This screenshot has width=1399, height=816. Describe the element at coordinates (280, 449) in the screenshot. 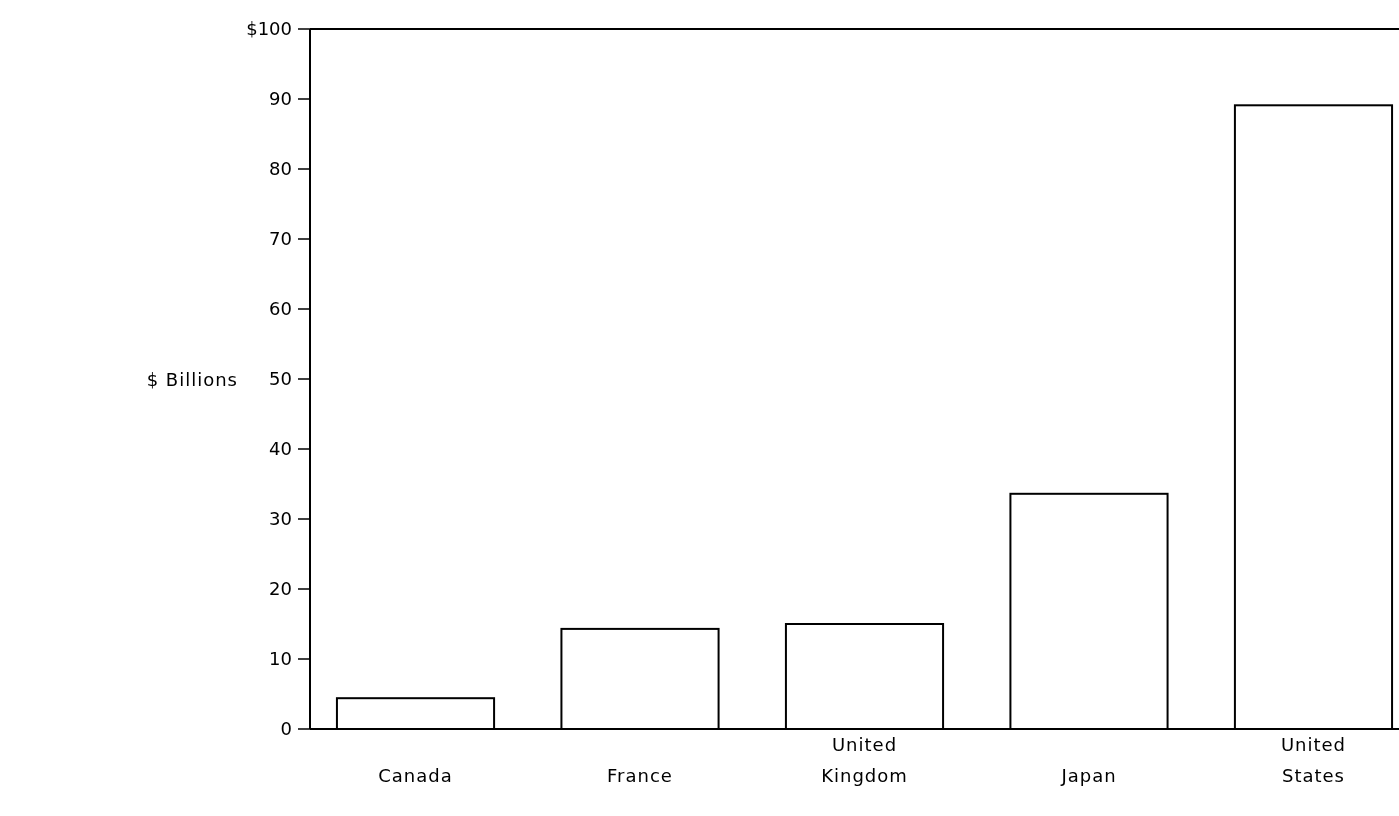

I see `y-tick-label: 40` at that location.